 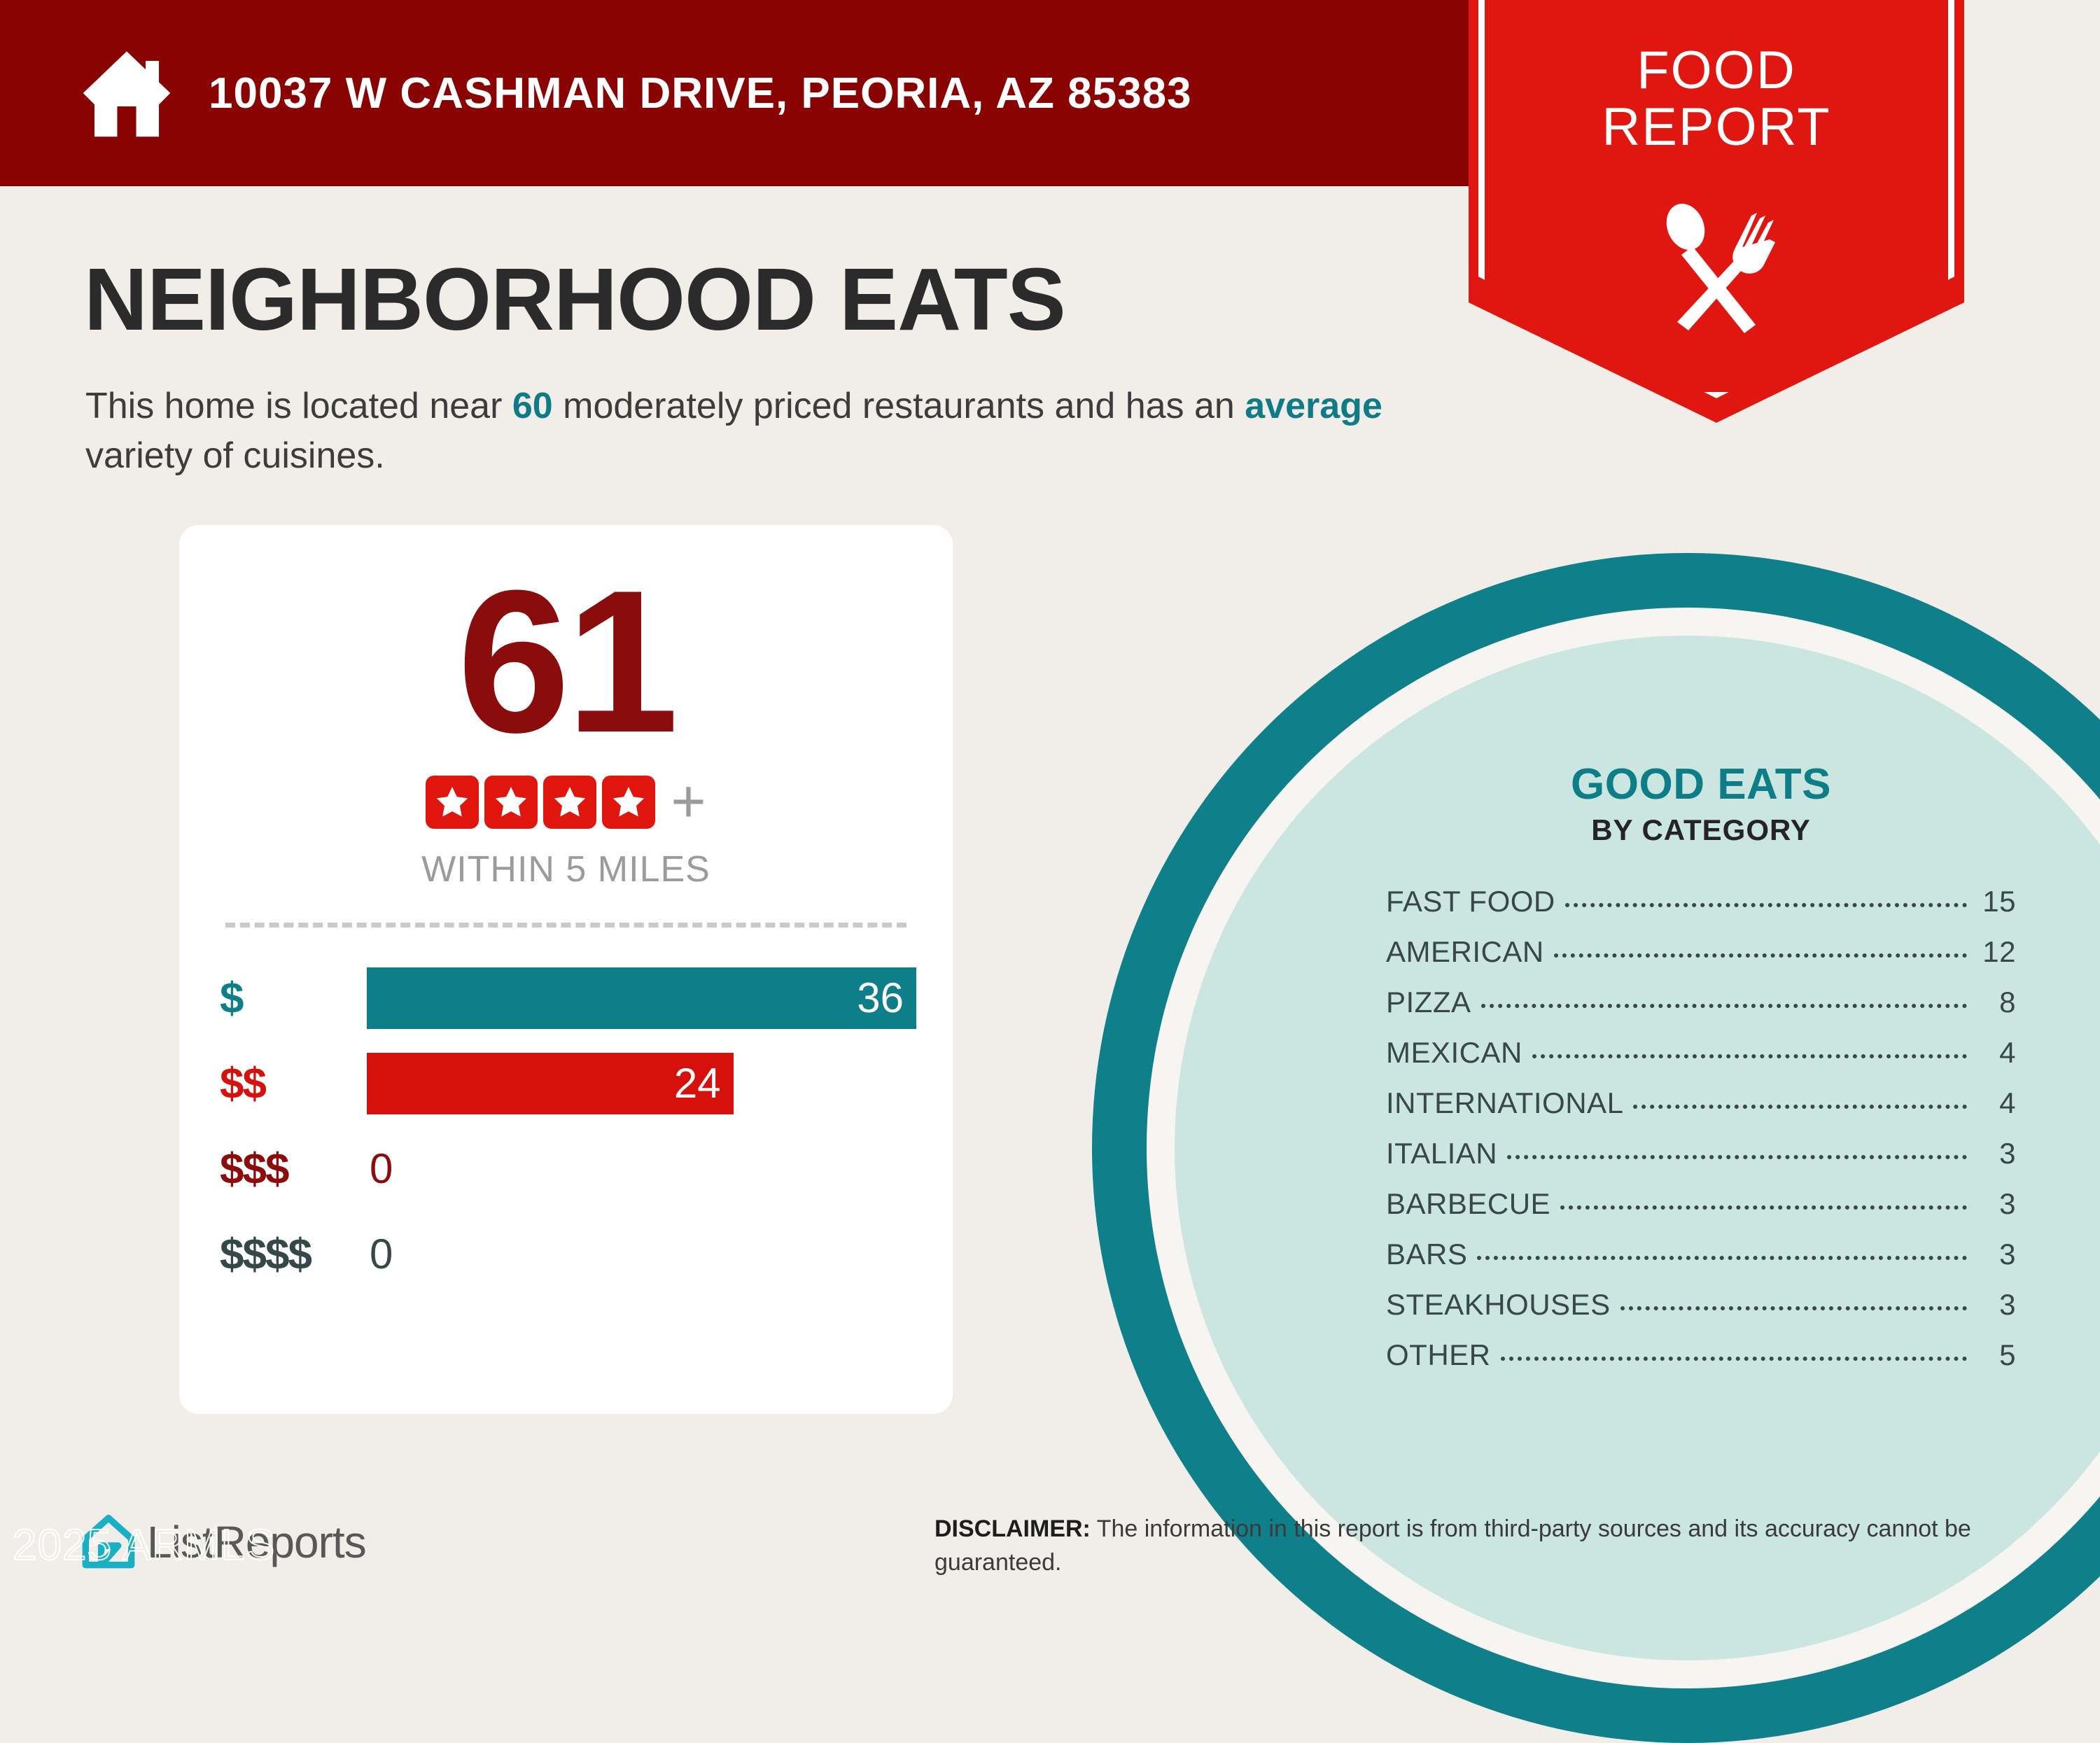 What do you see at coordinates (1701, 784) in the screenshot?
I see `good-eats-title: GOOD EATS` at bounding box center [1701, 784].